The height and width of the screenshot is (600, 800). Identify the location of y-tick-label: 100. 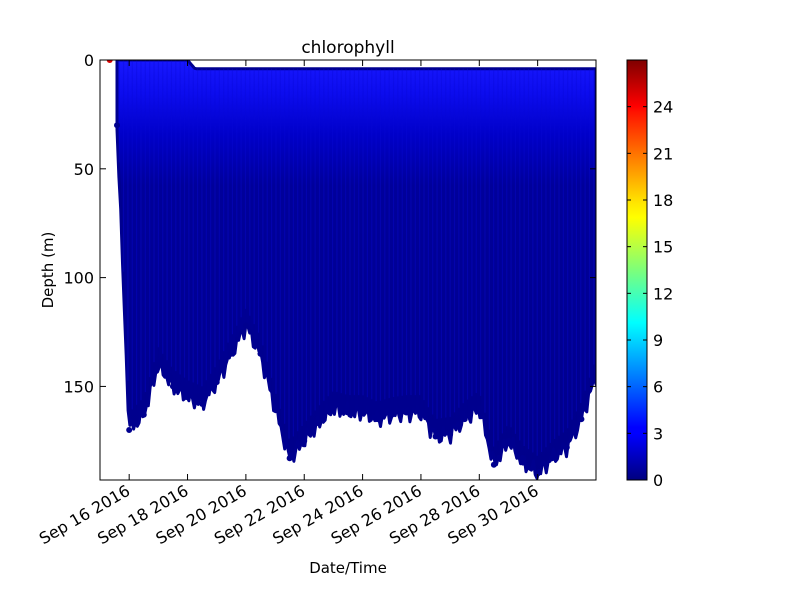
(78, 278).